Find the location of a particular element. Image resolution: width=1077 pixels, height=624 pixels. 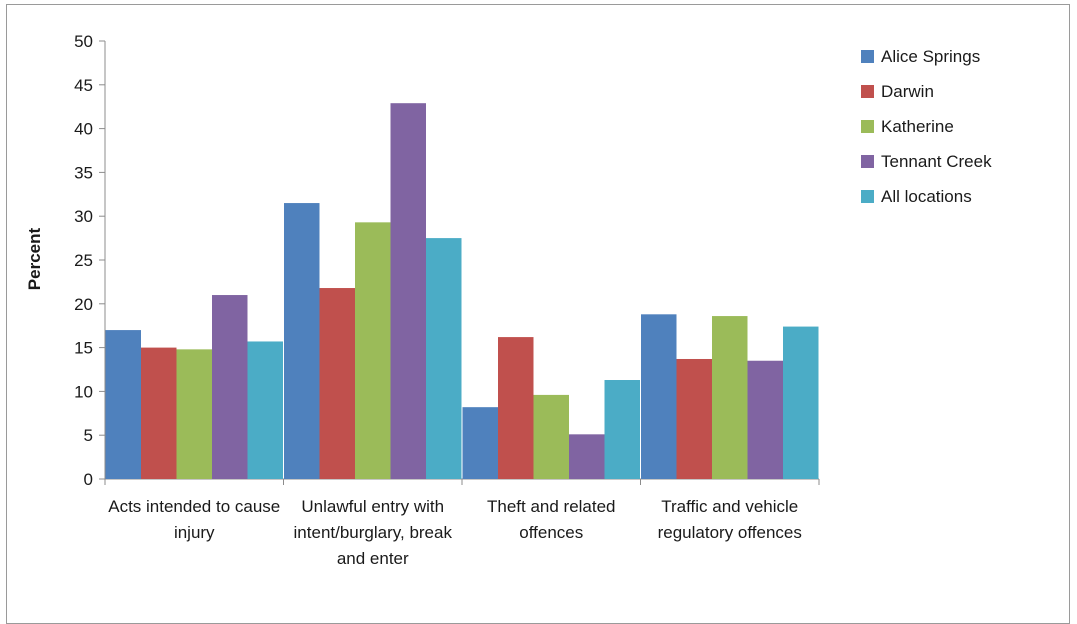

y-tick-label: 10 is located at coordinates (83, 391).